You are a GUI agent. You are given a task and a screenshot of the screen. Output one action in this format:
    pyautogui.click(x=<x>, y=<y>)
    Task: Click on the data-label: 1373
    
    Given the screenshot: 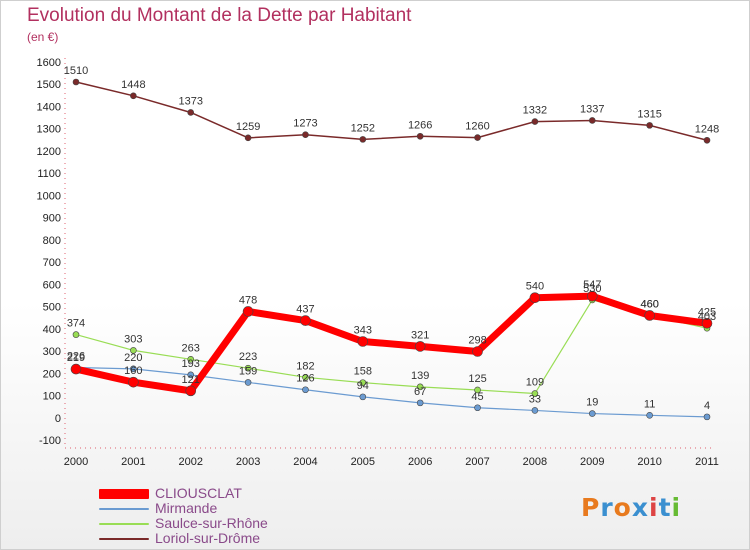 What is the action you would take?
    pyautogui.click(x=190, y=101)
    